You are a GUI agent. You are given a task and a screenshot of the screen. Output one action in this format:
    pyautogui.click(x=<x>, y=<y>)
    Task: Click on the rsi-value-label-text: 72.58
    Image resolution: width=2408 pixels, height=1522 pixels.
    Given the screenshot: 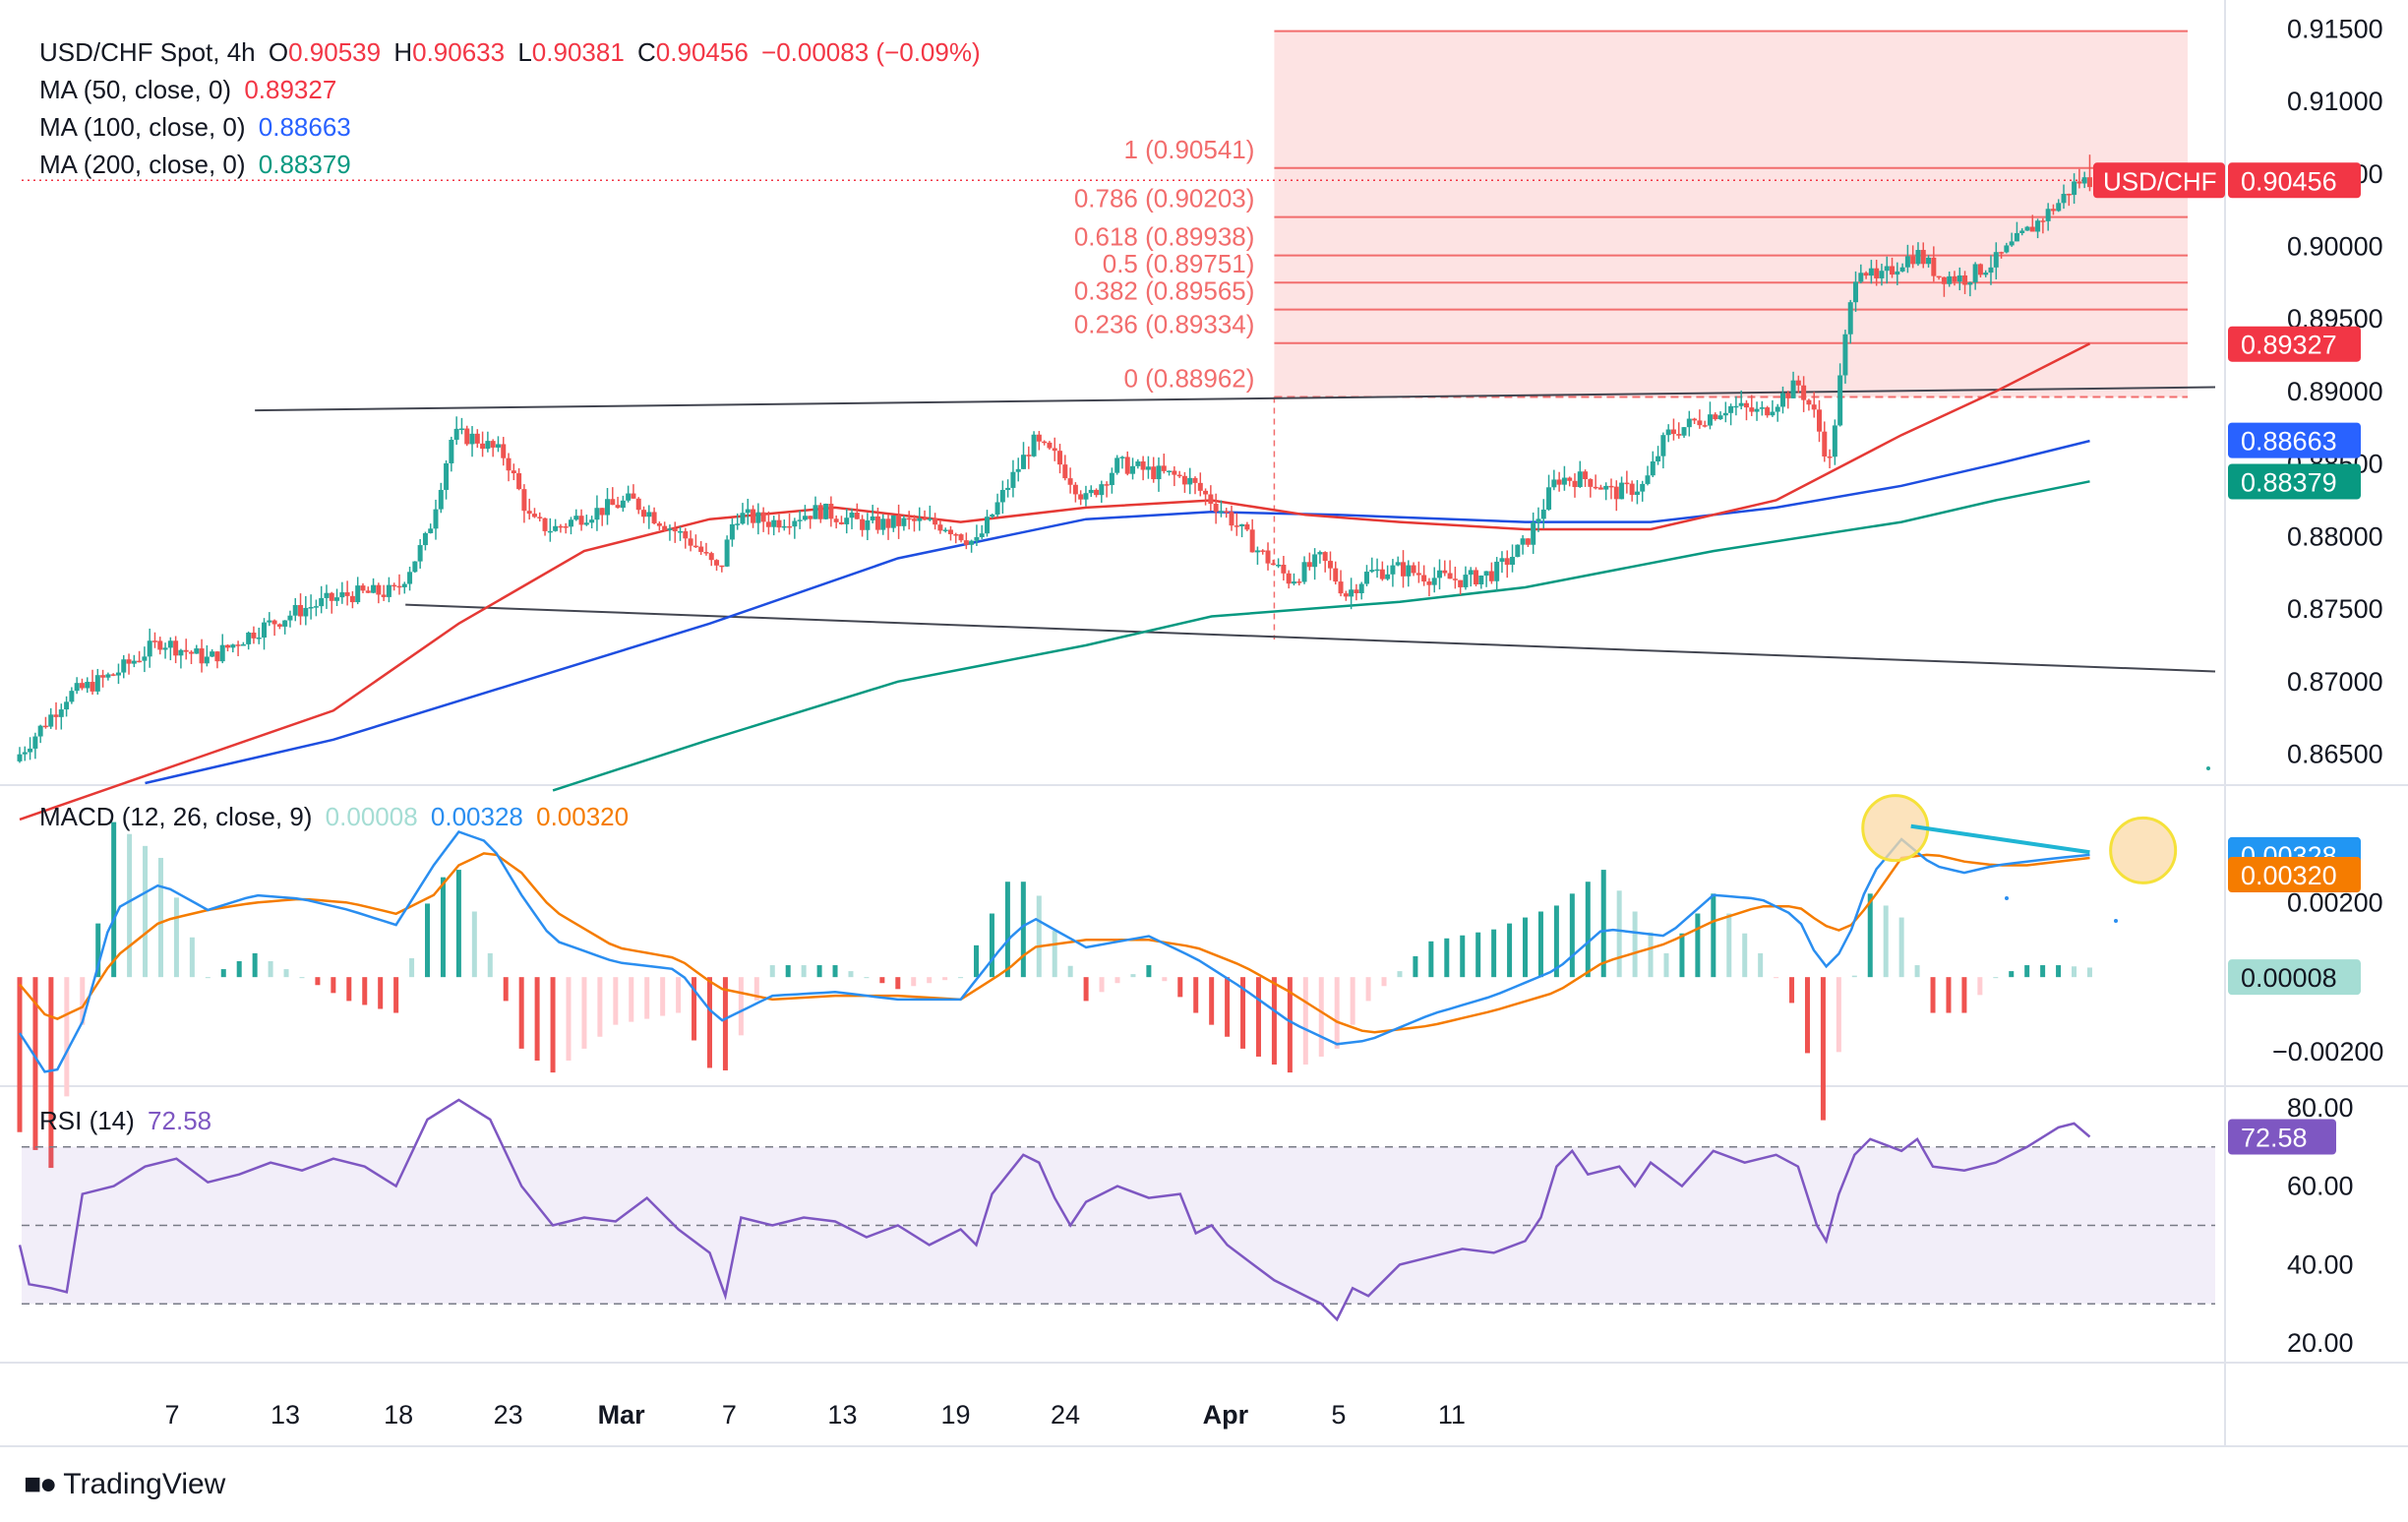 What is the action you would take?
    pyautogui.click(x=2274, y=1138)
    